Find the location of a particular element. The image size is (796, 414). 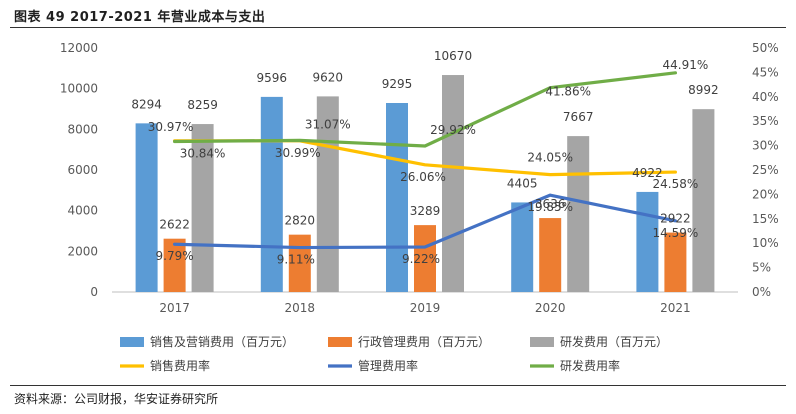

sales-rate-line-value-label: 24.05% is located at coordinates (550, 158).